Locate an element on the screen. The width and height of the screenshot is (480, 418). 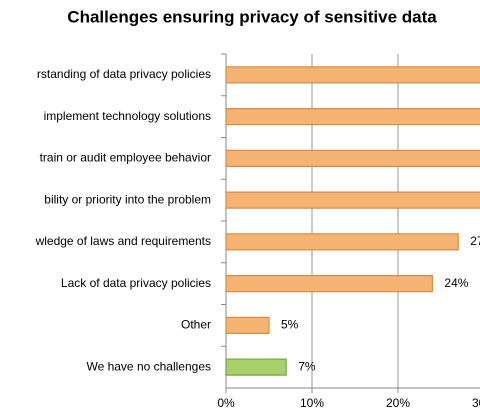
y-tick-label: implement technology solutions is located at coordinates (127, 116).